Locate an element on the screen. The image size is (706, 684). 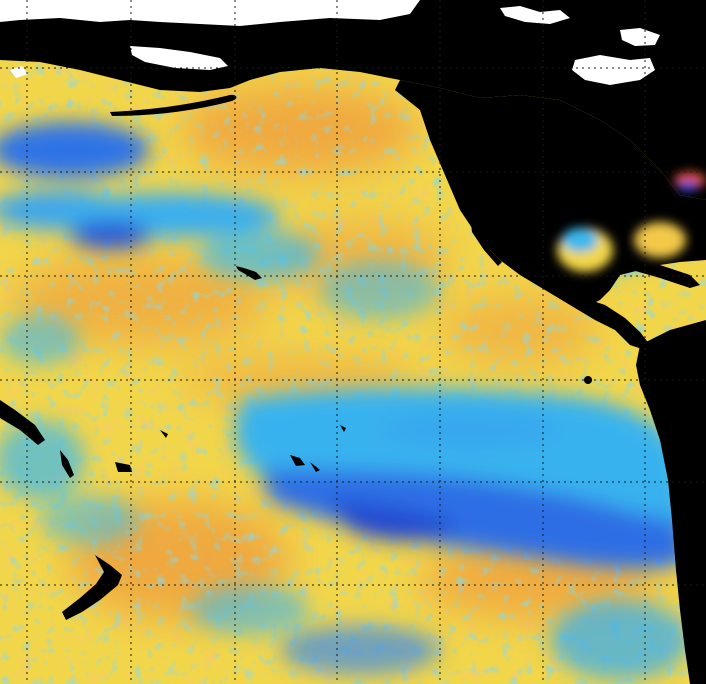
aleutian-islands is located at coordinates (173, 105).